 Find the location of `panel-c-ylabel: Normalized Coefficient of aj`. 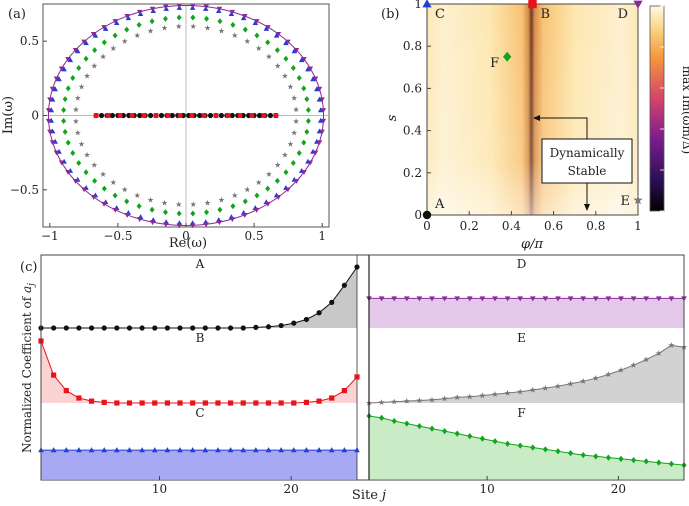

panel-c-ylabel: Normalized Coefficient of aj is located at coordinates (28, 368).